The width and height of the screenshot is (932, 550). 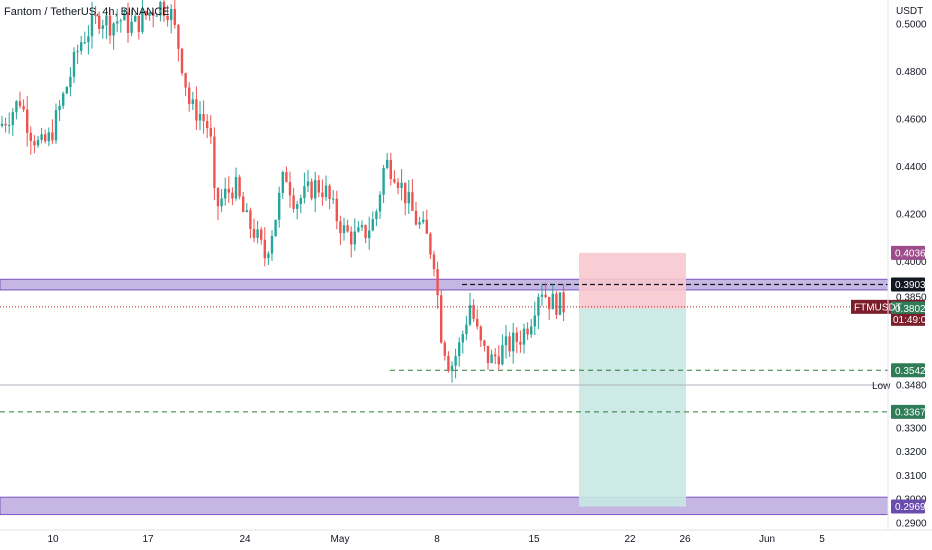 What do you see at coordinates (822, 539) in the screenshot?
I see `x-tick-label: 5` at bounding box center [822, 539].